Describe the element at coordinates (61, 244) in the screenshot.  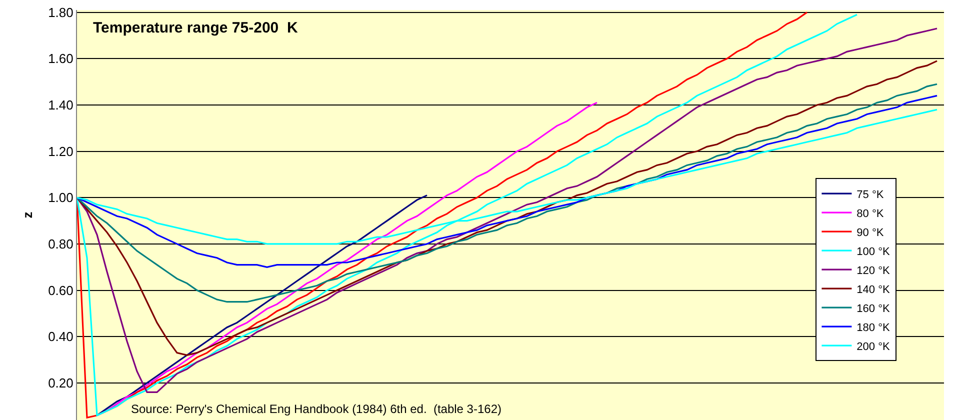
I see `y-tick-label: 0.80` at that location.